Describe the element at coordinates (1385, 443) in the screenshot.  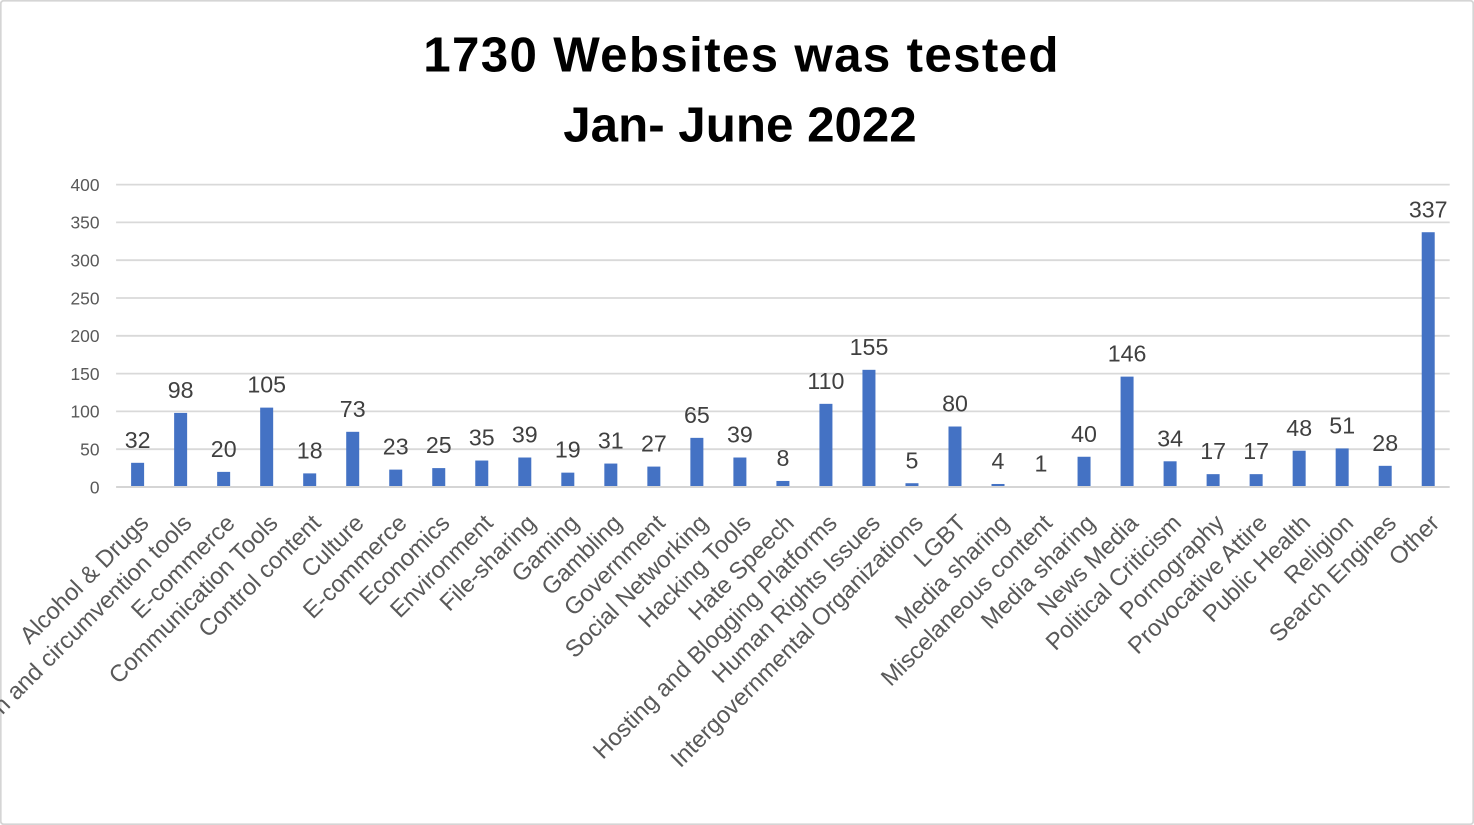
I see `svg-text: 28` at that location.